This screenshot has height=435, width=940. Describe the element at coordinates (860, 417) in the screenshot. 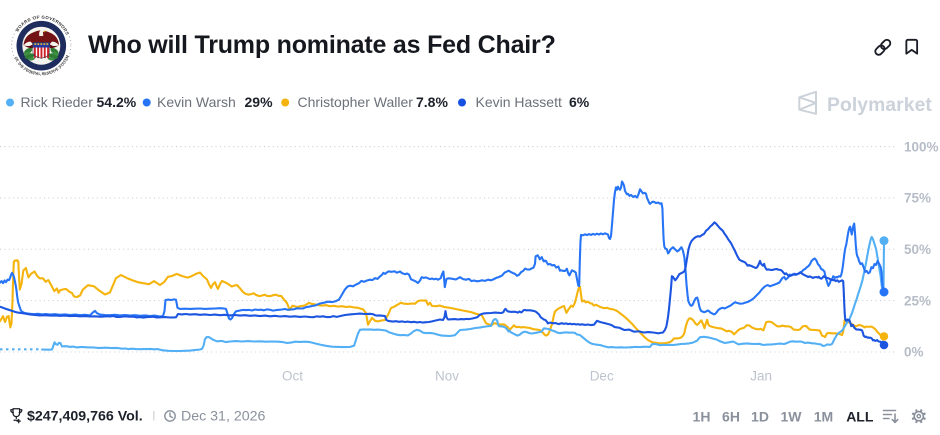

I see `svg-text: ALL` at that location.